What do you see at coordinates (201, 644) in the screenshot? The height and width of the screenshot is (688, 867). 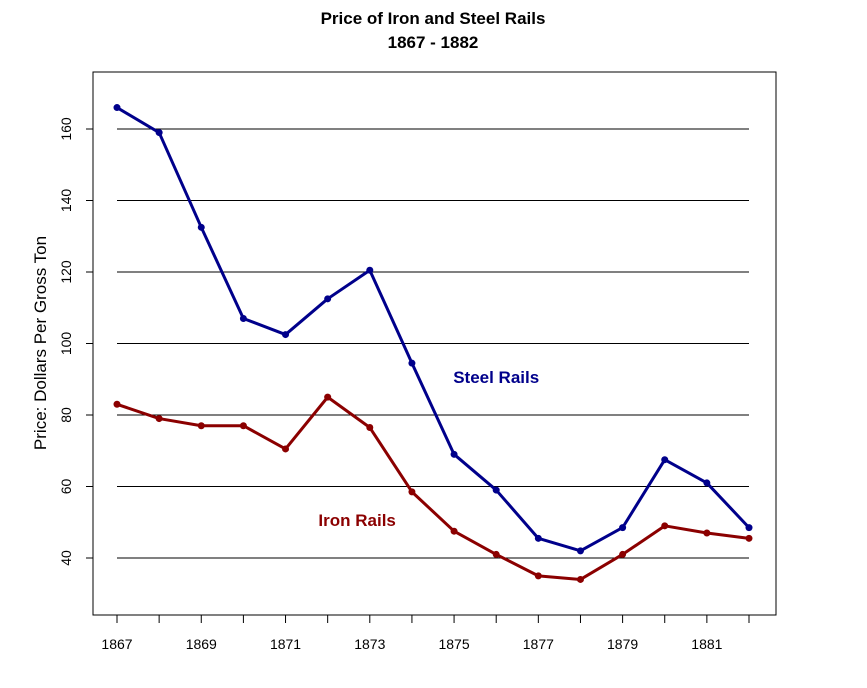 I see `x-tick-label-1869: 1869` at bounding box center [201, 644].